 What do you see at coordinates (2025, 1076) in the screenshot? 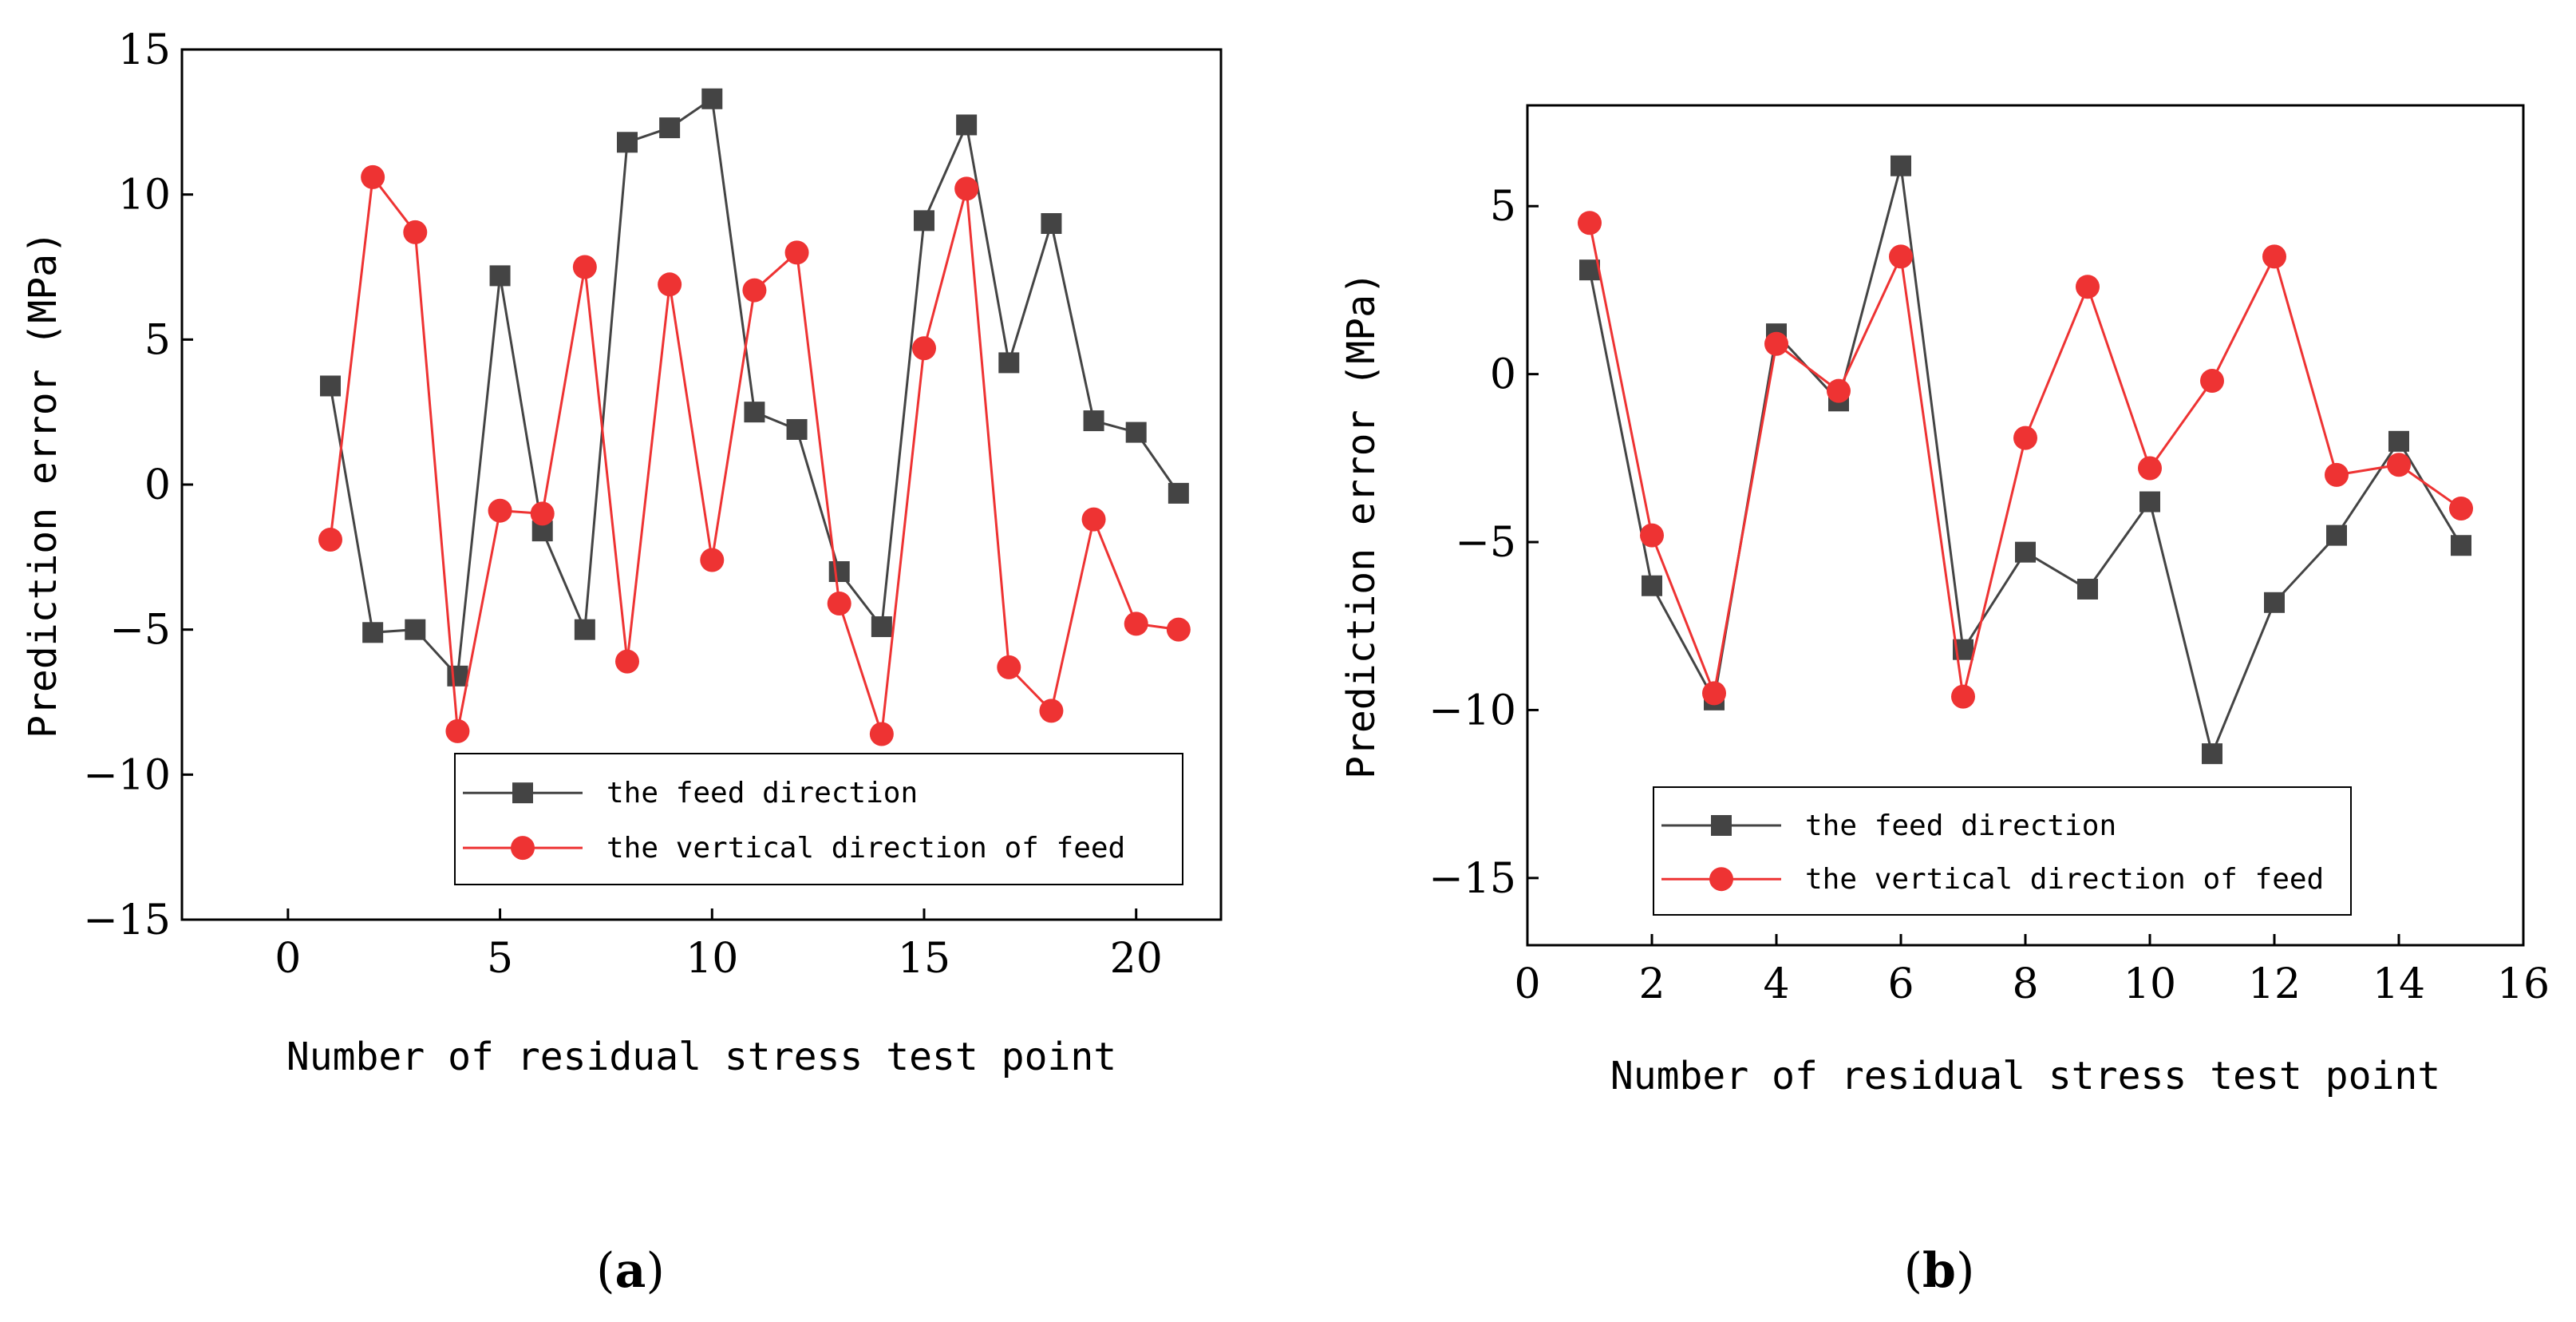
I see `panel-b-x-axis-title: Number of residual stress test point` at bounding box center [2025, 1076].